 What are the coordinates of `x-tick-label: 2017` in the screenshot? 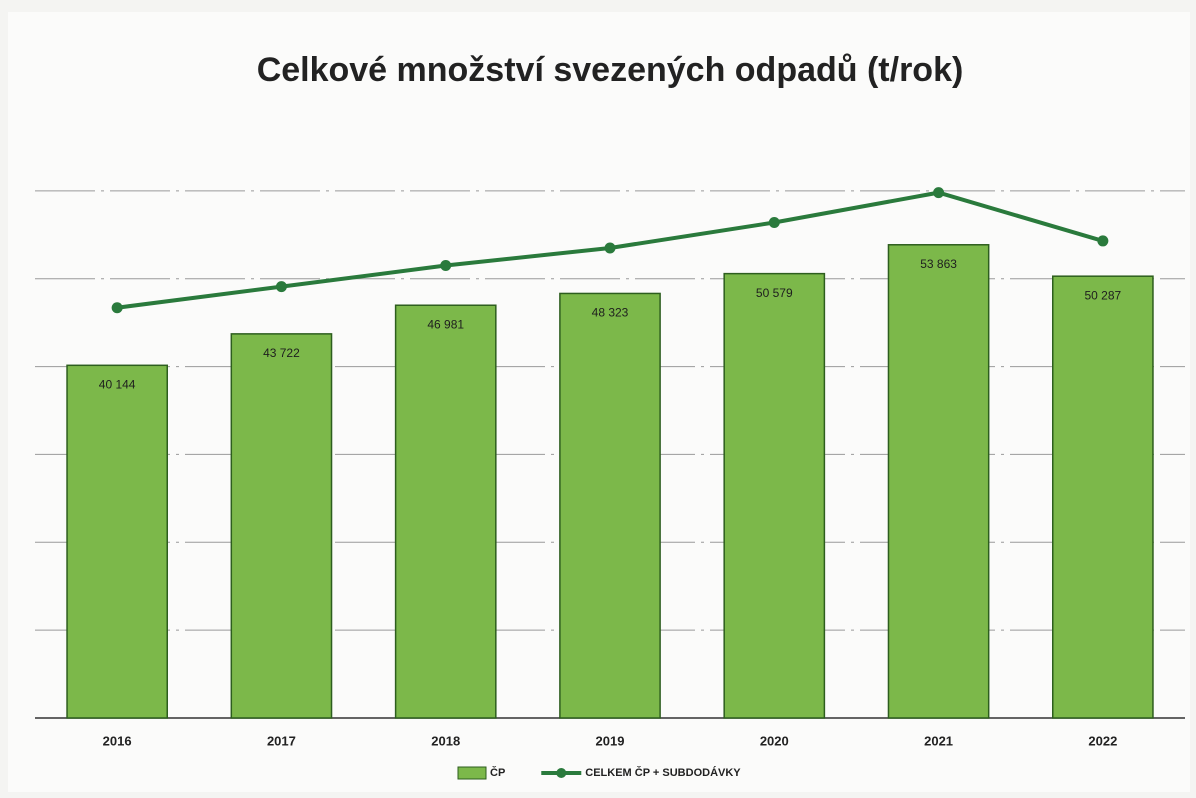 It's located at (281, 740).